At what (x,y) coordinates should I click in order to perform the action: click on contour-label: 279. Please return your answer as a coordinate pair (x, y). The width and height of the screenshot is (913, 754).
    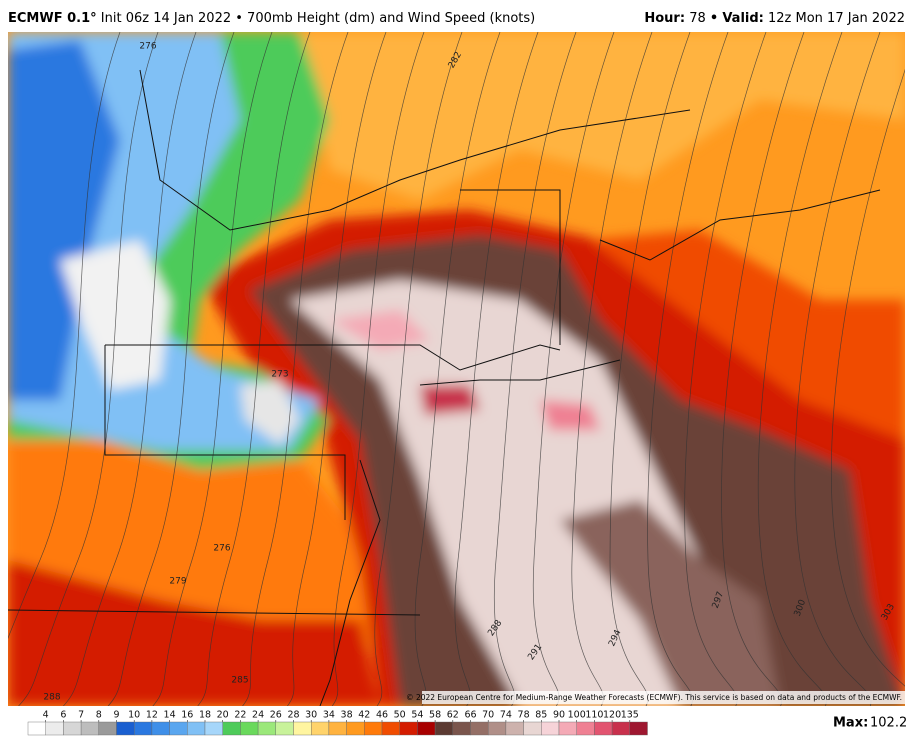
    Looking at the image, I should click on (177, 582).